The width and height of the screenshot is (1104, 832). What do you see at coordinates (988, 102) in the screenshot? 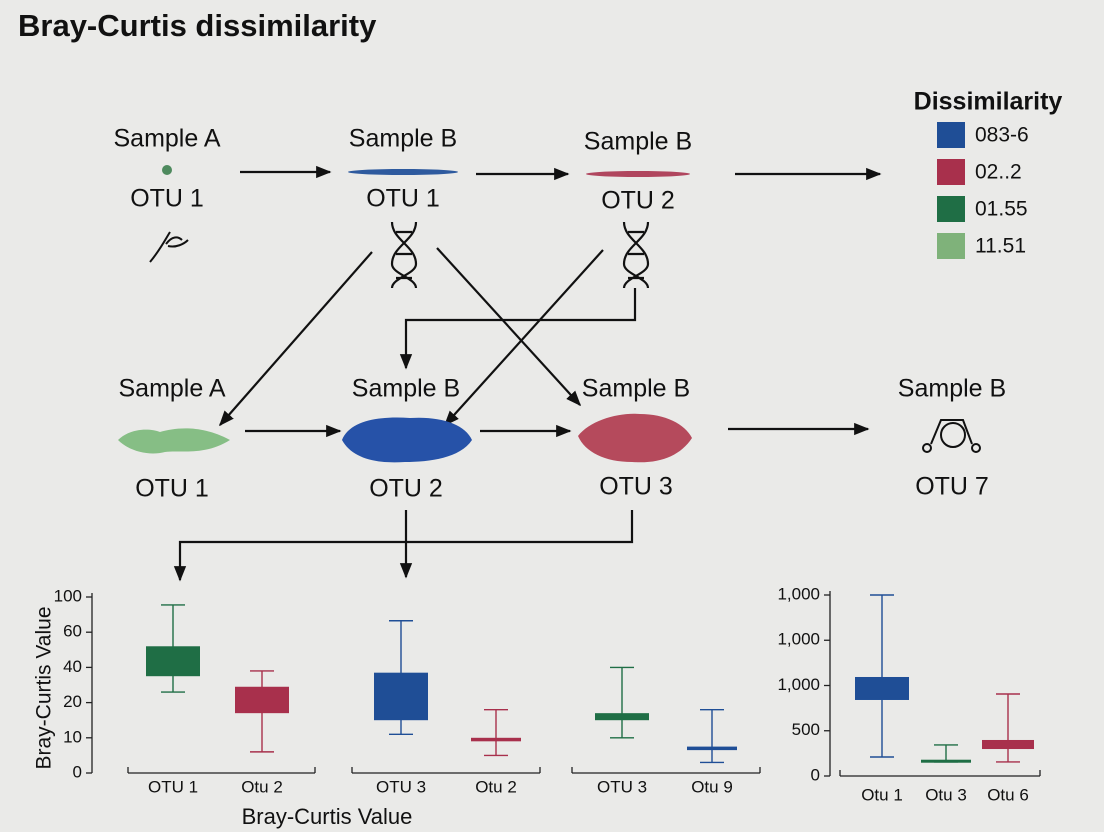
I see `legend-title: Dissimilarity` at bounding box center [988, 102].